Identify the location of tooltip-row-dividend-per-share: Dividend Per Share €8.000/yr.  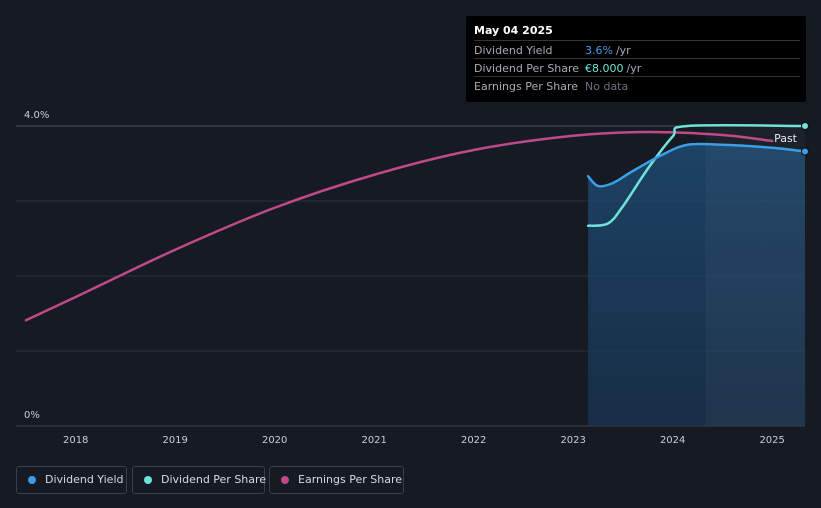
(637, 67).